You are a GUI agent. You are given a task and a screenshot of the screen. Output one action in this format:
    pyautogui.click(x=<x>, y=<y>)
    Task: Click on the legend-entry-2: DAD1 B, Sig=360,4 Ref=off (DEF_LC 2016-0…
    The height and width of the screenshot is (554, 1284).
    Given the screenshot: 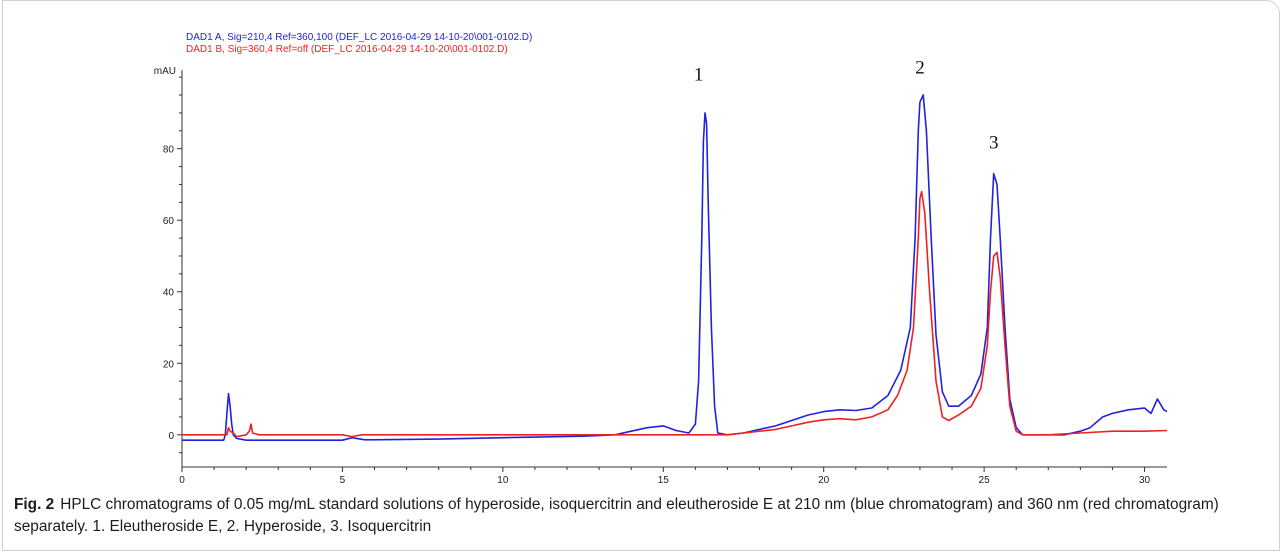 What is the action you would take?
    pyautogui.click(x=347, y=49)
    